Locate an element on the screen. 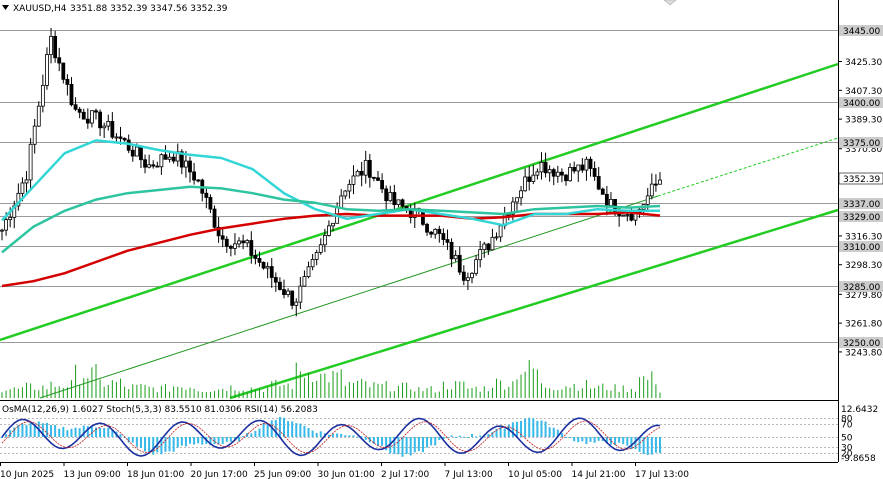 The width and height of the screenshot is (883, 479). price-tick-label: 3389.30 is located at coordinates (863, 121).